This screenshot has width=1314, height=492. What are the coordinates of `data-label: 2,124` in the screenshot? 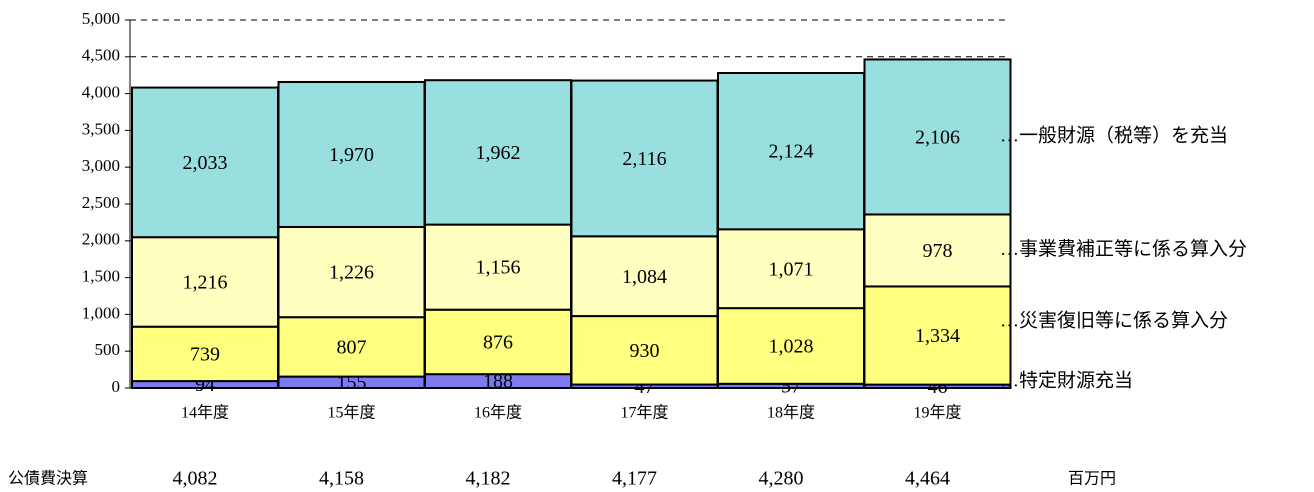 It's located at (791, 152).